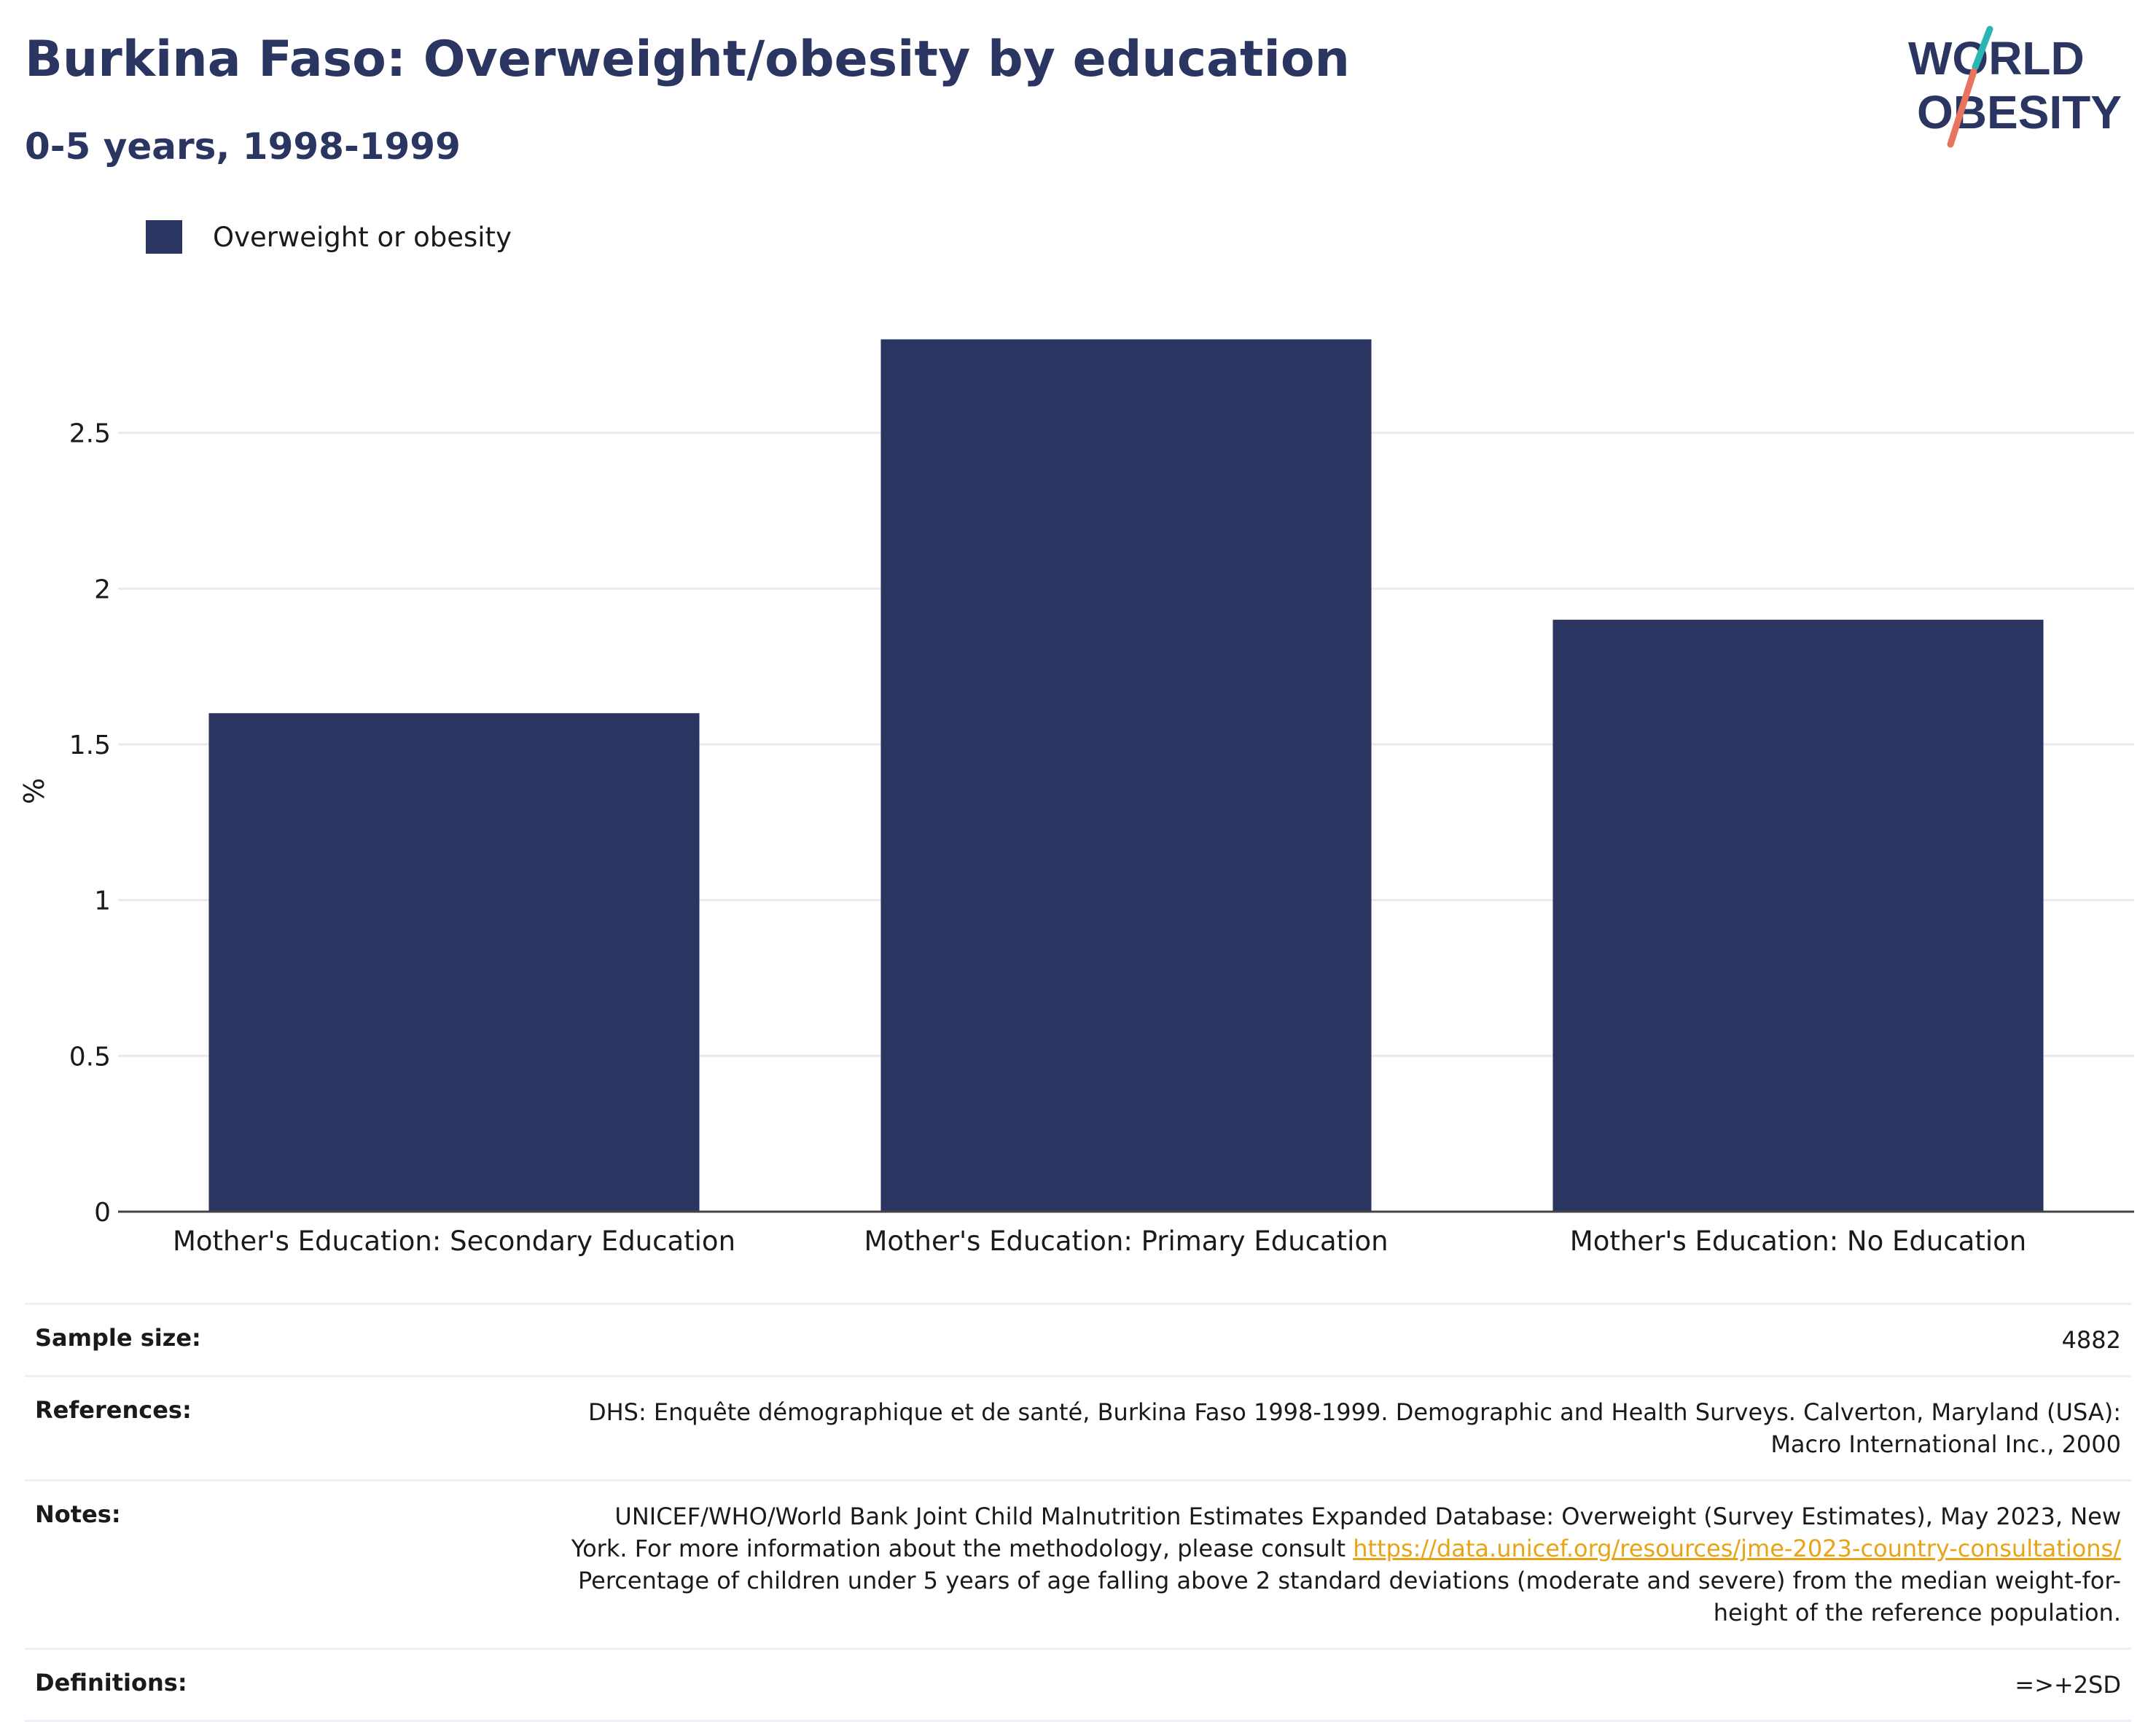 The width and height of the screenshot is (2156, 1722). I want to click on legend-label: Overweight or obesity, so click(363, 237).